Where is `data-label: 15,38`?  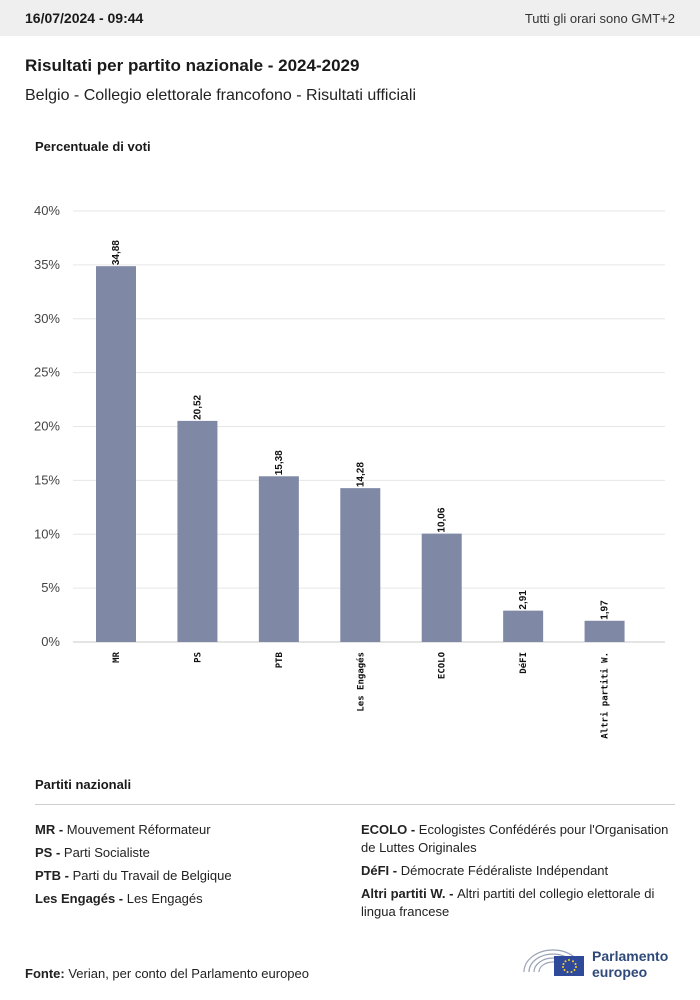 data-label: 15,38 is located at coordinates (279, 462).